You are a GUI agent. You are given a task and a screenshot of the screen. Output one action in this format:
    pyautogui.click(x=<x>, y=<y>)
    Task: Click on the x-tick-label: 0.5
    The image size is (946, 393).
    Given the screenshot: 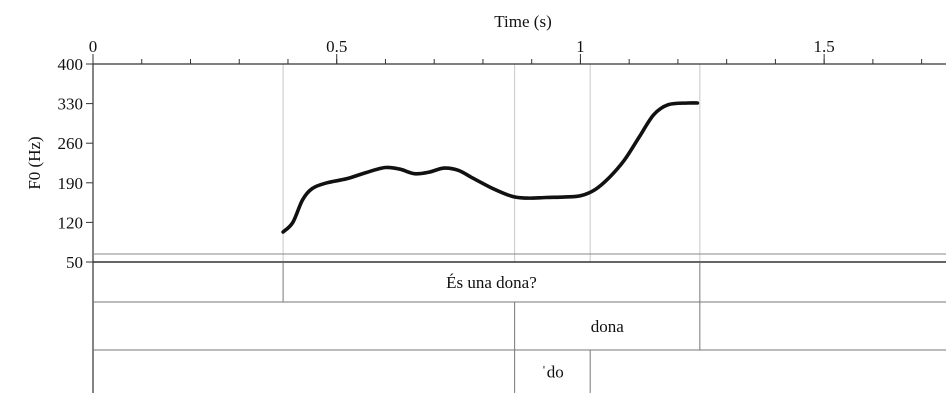 What is the action you would take?
    pyautogui.click(x=336, y=46)
    